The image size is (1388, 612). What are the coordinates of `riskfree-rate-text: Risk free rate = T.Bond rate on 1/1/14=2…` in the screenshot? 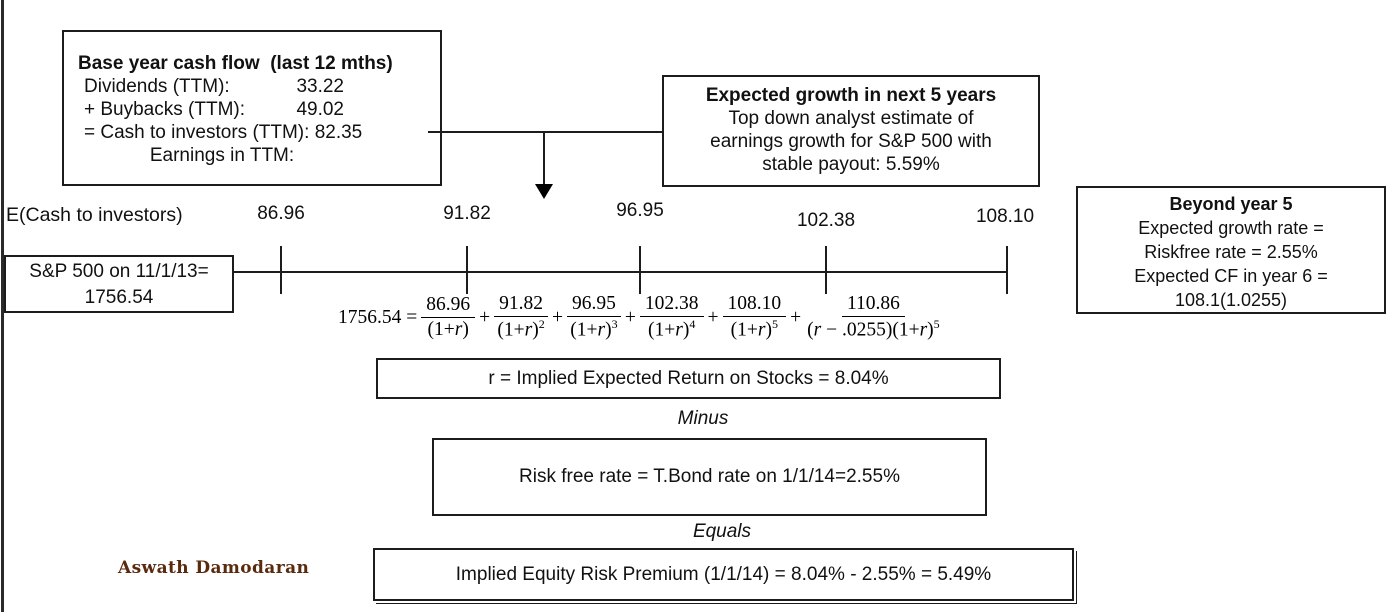 It's located at (709, 476).